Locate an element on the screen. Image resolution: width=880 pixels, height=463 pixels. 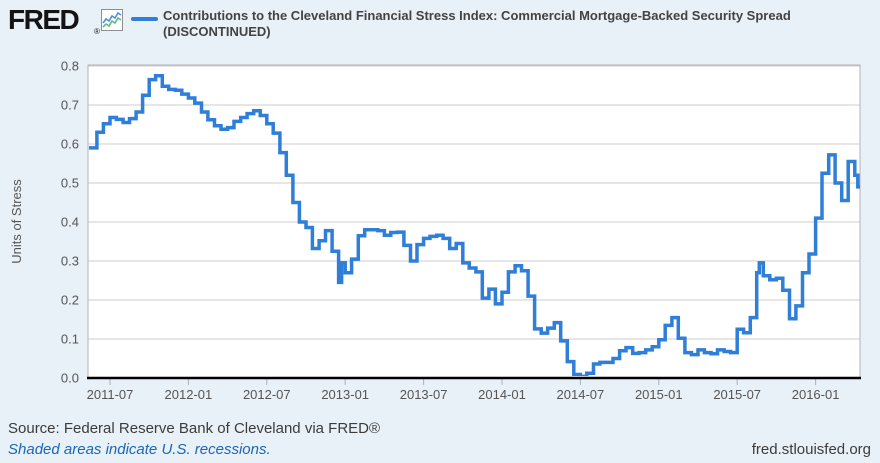
y-axis-tick-label: 0.5 is located at coordinates (70, 183).